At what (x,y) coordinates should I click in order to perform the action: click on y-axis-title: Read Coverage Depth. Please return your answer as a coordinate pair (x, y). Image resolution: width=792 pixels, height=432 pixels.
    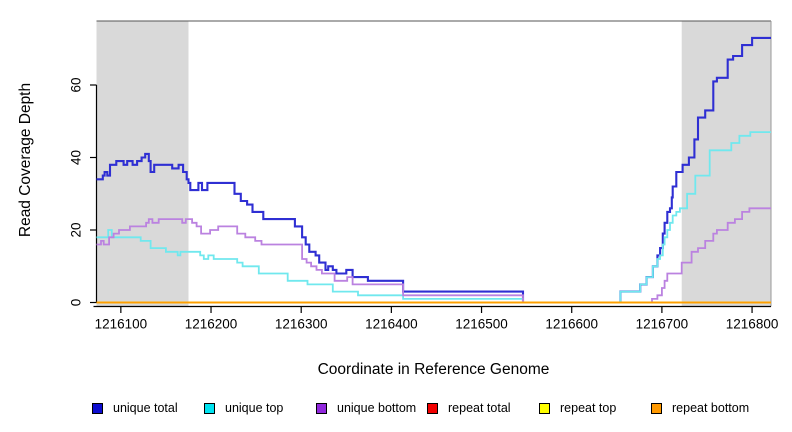
    Looking at the image, I should click on (25, 160).